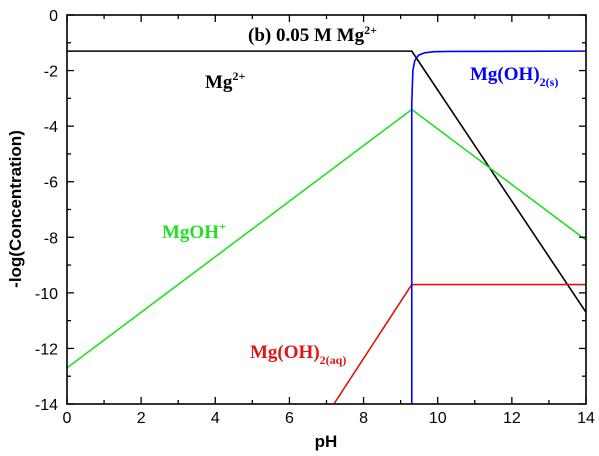  Describe the element at coordinates (238, 76) in the screenshot. I see `label-mg2-sup: 2+` at that location.